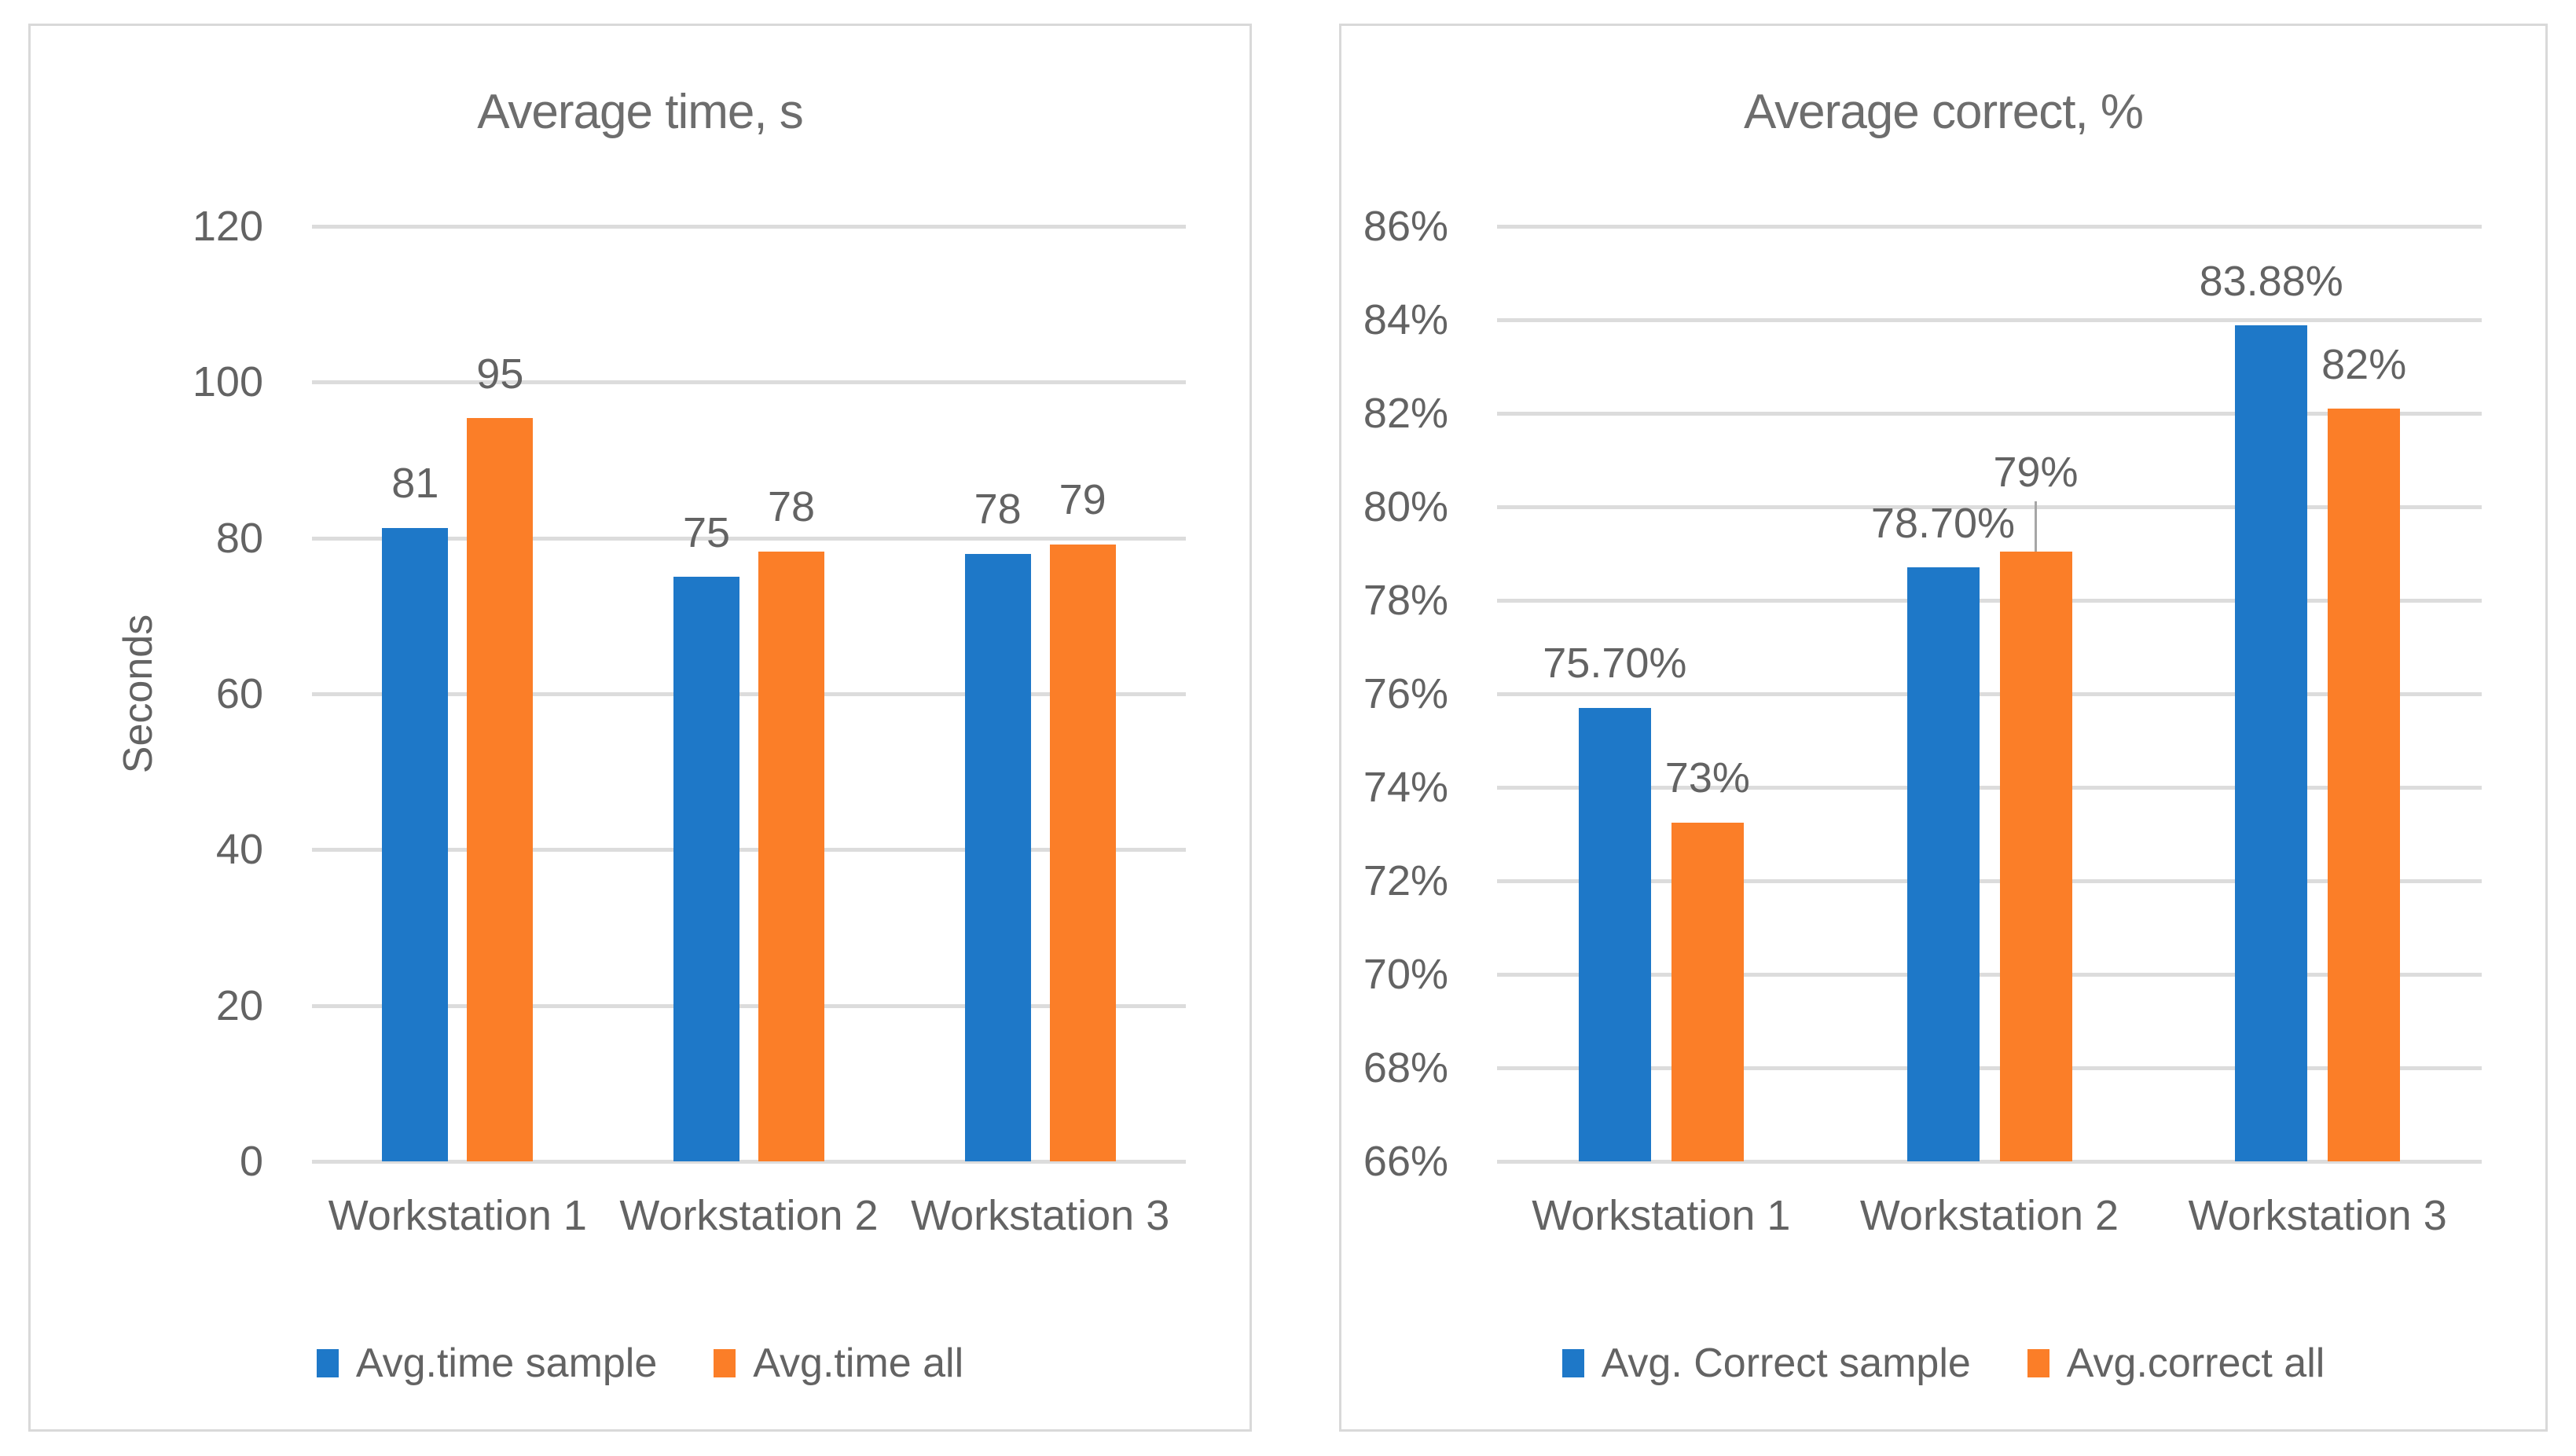 Image resolution: width=2576 pixels, height=1456 pixels. What do you see at coordinates (1082, 500) in the screenshot?
I see `bar-value-label: 79` at bounding box center [1082, 500].